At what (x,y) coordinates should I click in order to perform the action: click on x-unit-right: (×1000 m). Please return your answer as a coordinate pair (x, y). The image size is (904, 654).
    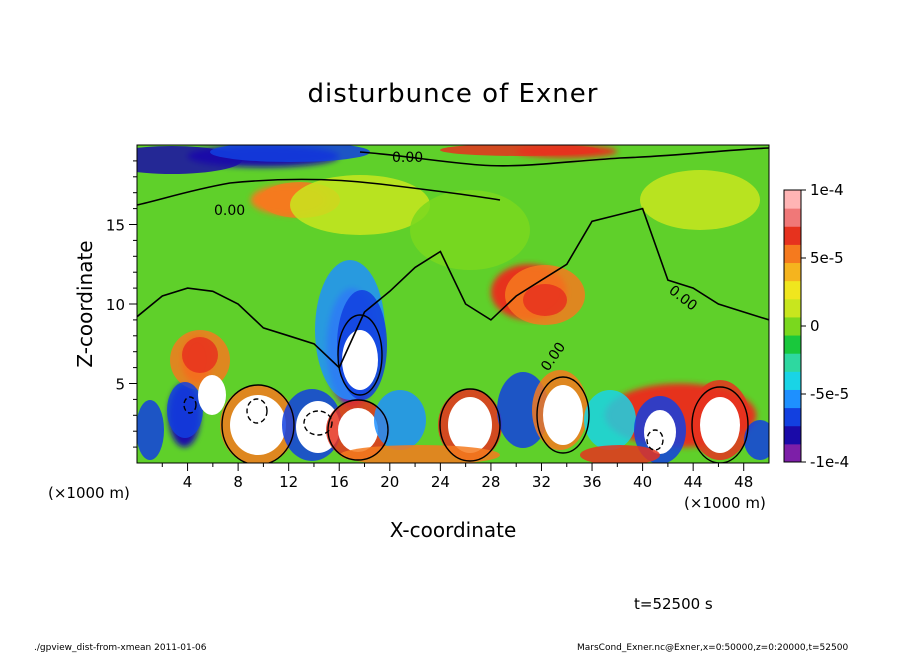
    Looking at the image, I should click on (725, 503).